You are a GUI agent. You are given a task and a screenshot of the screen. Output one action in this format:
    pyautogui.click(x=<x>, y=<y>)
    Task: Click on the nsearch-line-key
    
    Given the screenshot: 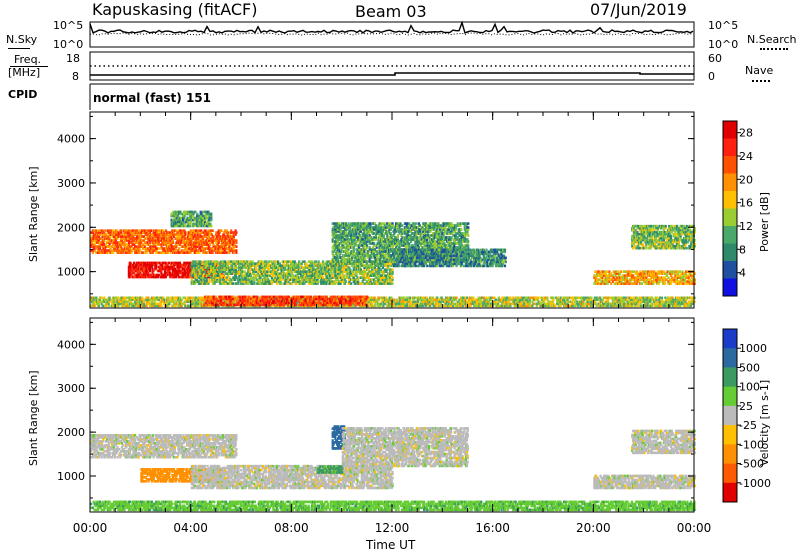 What is the action you would take?
    pyautogui.click(x=774, y=49)
    